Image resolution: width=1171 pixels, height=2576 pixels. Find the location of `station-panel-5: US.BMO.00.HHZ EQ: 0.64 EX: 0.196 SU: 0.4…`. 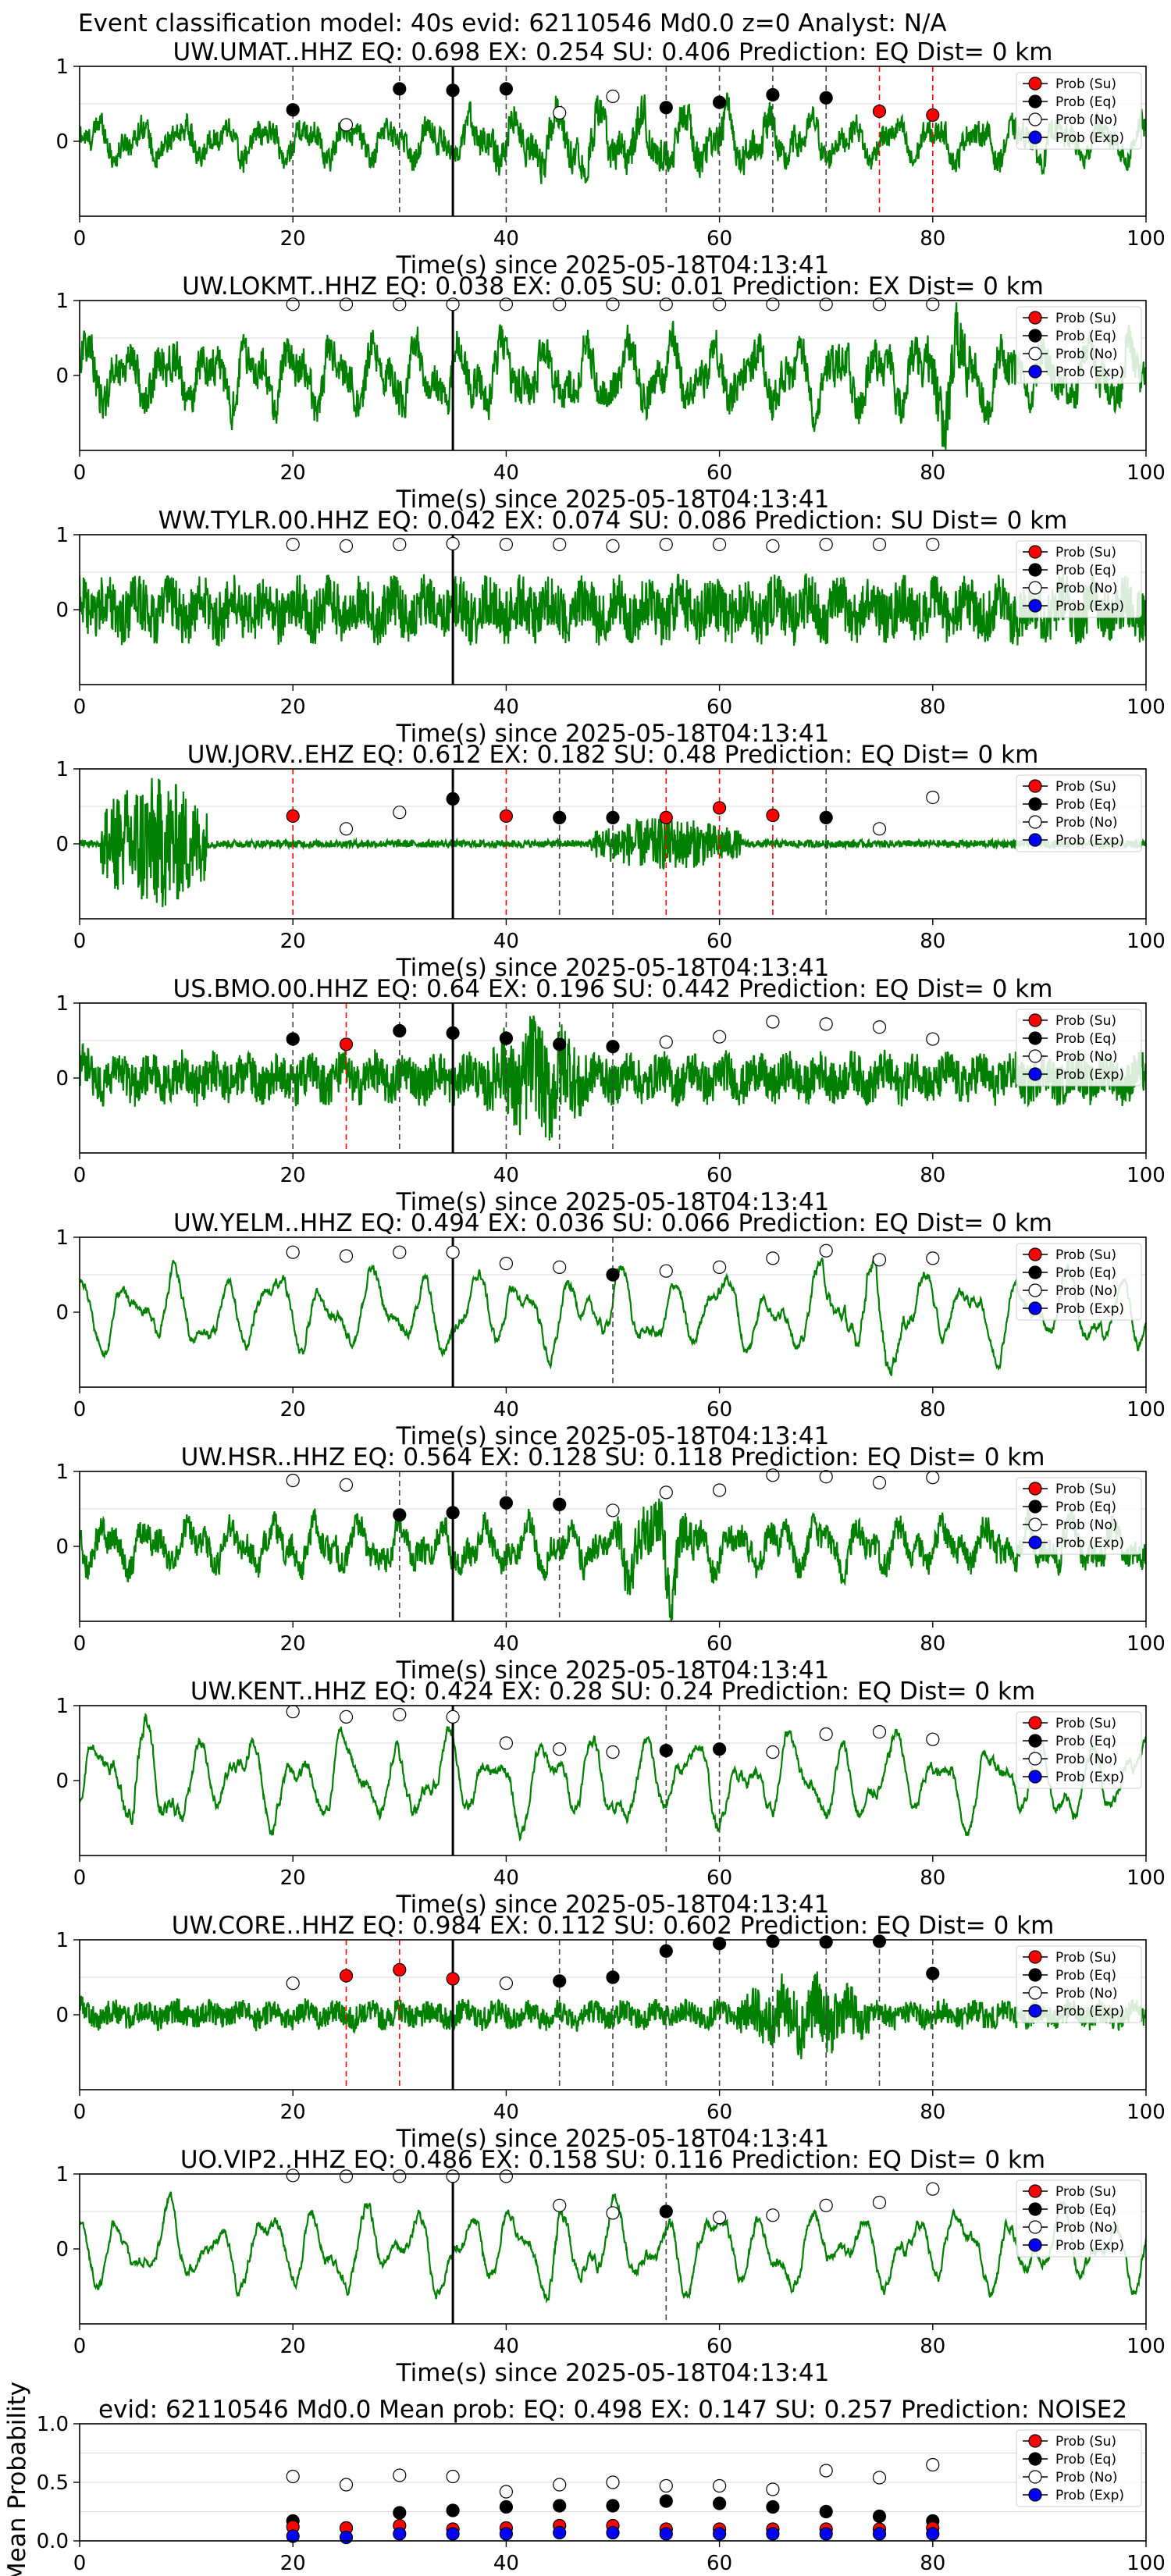

station-panel-5: US.BMO.00.HHZ EQ: 0.64 EX: 0.196 SU: 0.4… is located at coordinates (610, 1095).